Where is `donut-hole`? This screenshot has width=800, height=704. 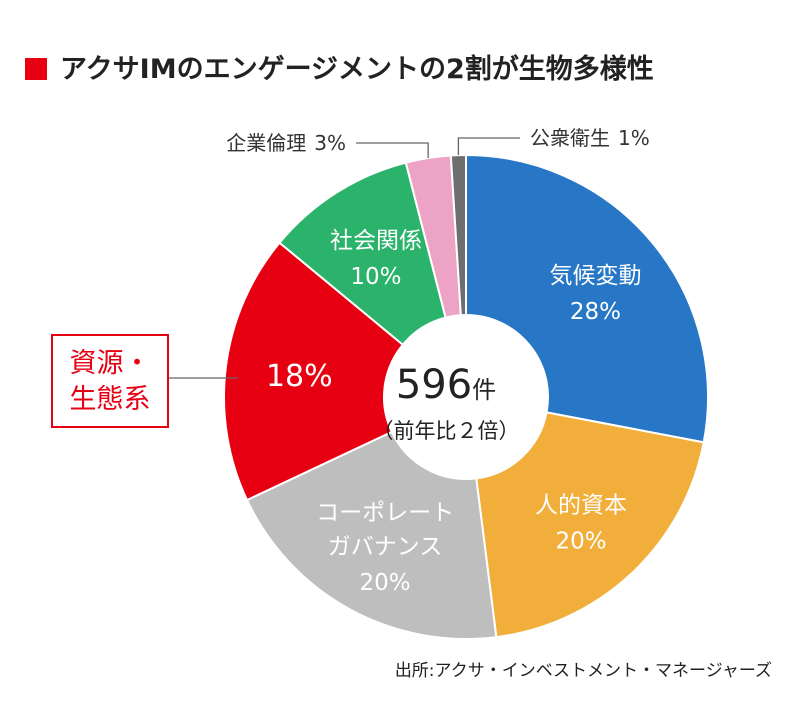 donut-hole is located at coordinates (466, 397).